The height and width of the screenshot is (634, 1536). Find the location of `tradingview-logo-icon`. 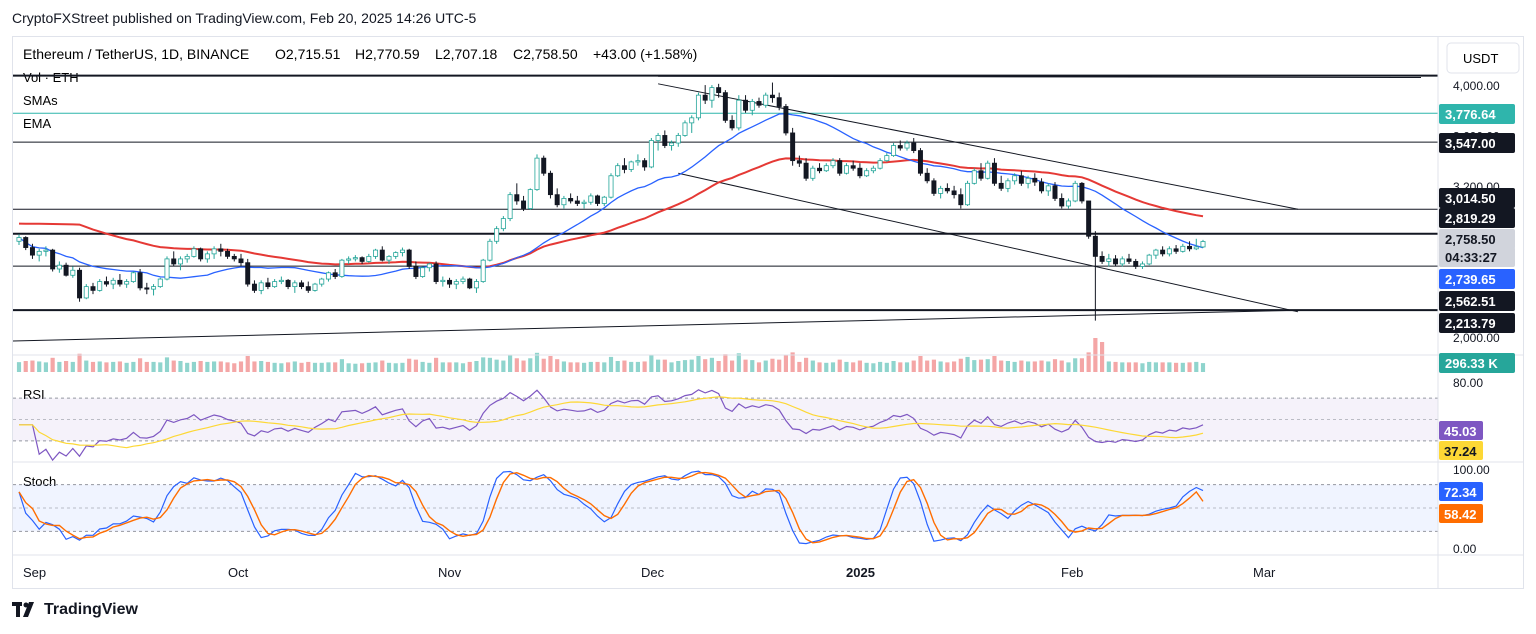

tradingview-logo-icon is located at coordinates (23, 609).